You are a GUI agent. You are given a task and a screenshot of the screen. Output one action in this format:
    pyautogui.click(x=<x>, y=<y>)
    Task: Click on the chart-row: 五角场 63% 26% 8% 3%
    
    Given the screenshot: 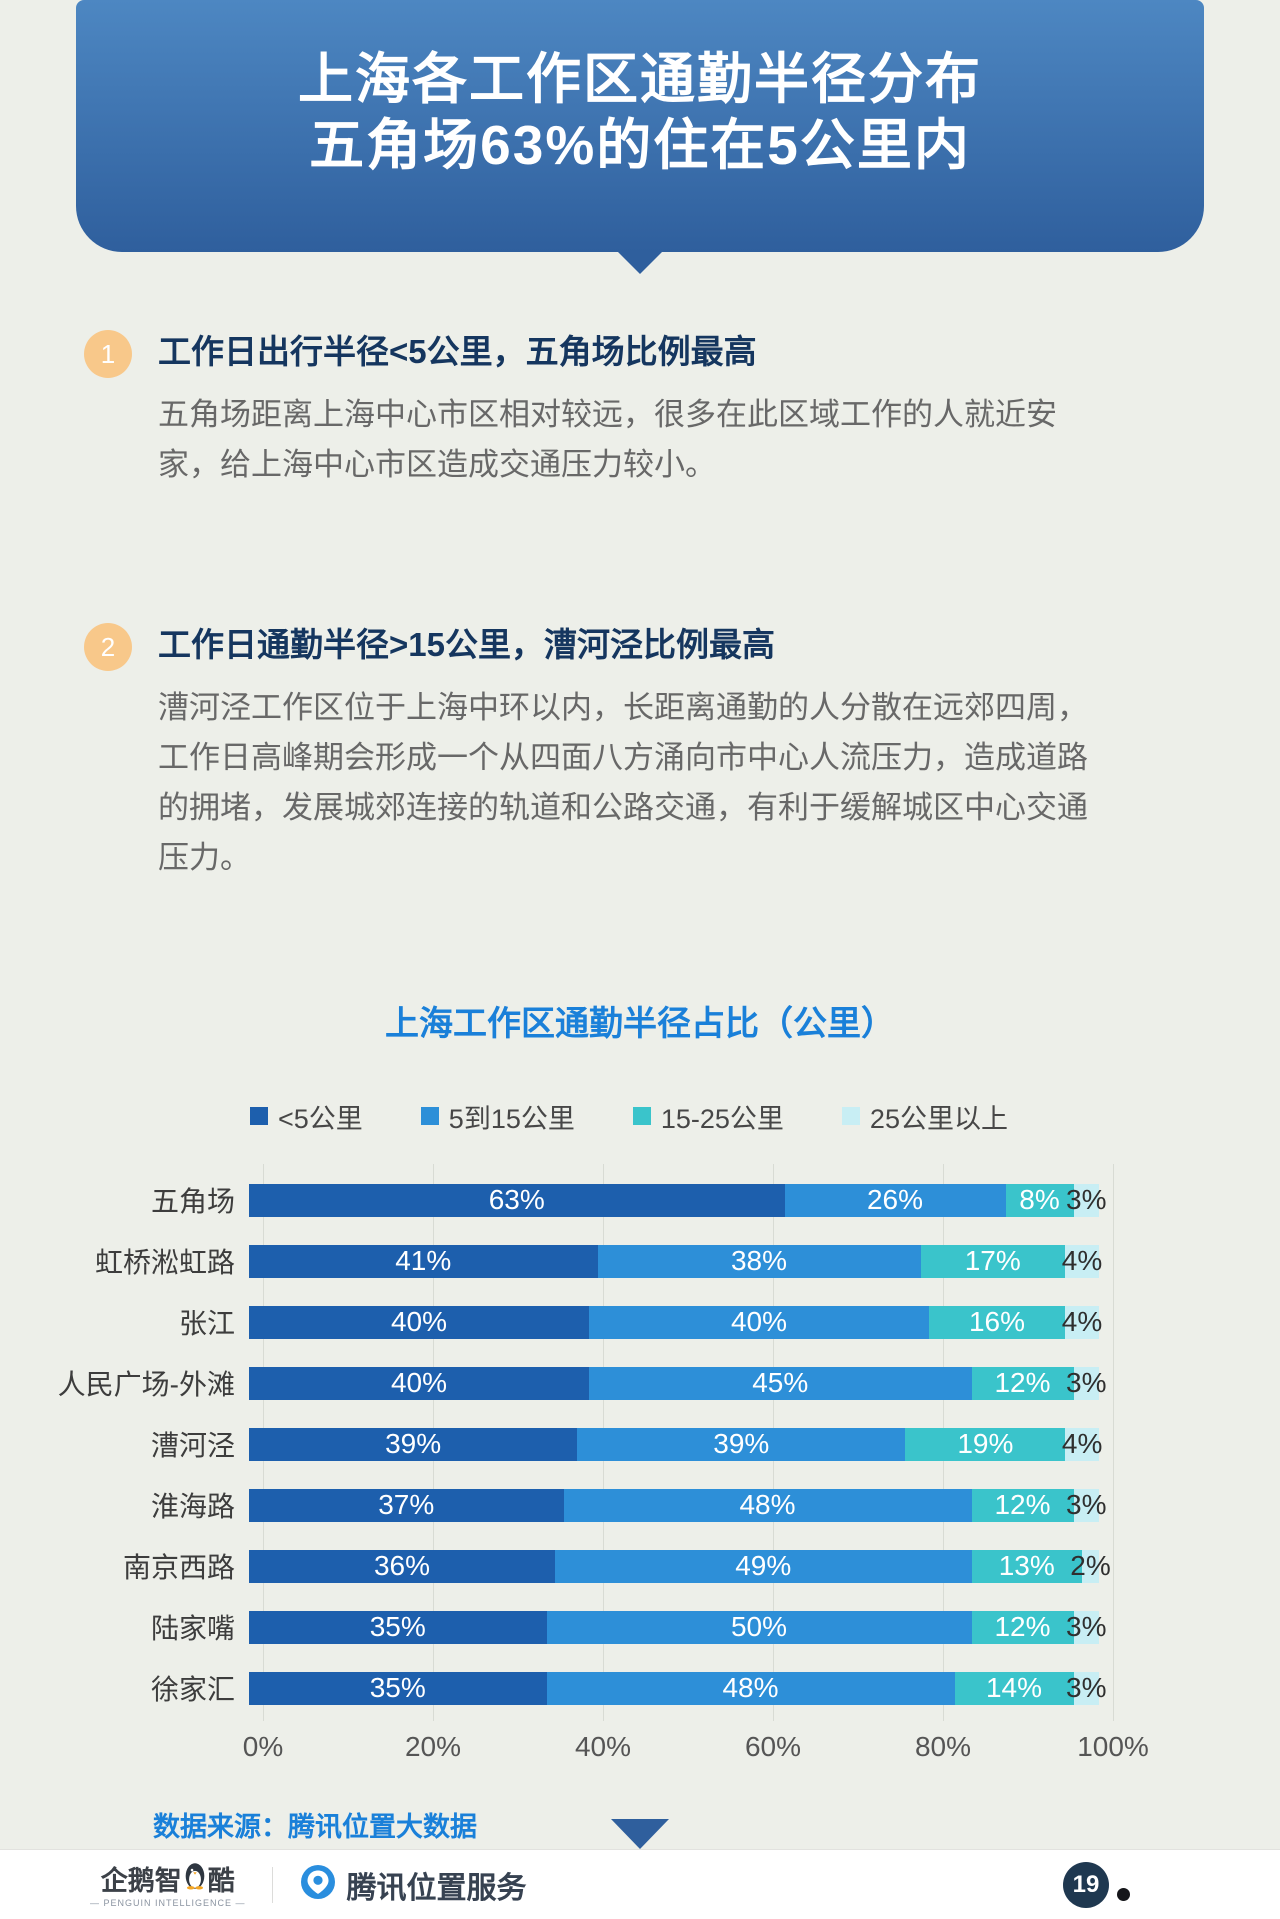 What is the action you would take?
    pyautogui.click(x=568, y=1200)
    